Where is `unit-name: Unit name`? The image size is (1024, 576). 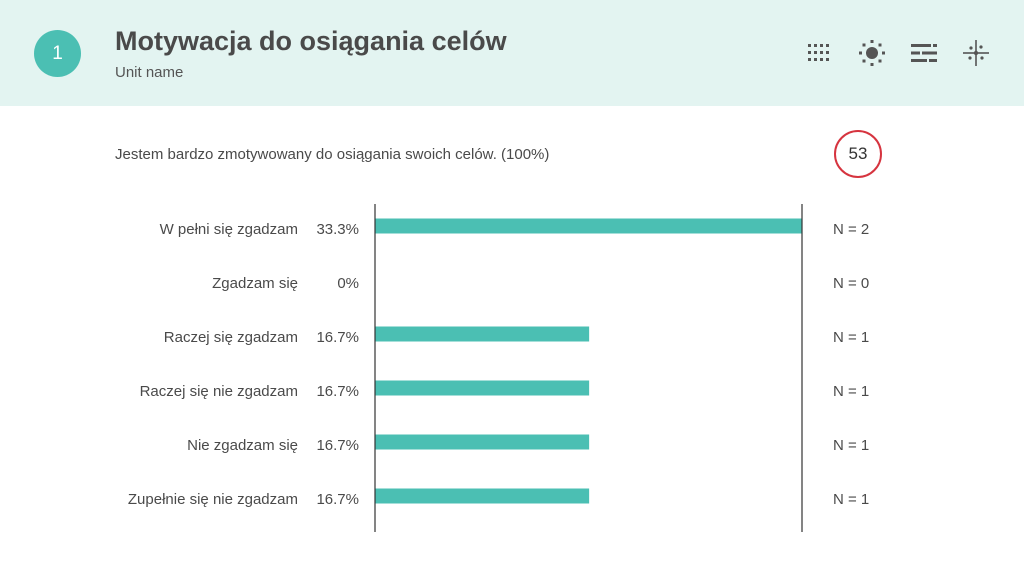
unit-name: Unit name is located at coordinates (149, 72).